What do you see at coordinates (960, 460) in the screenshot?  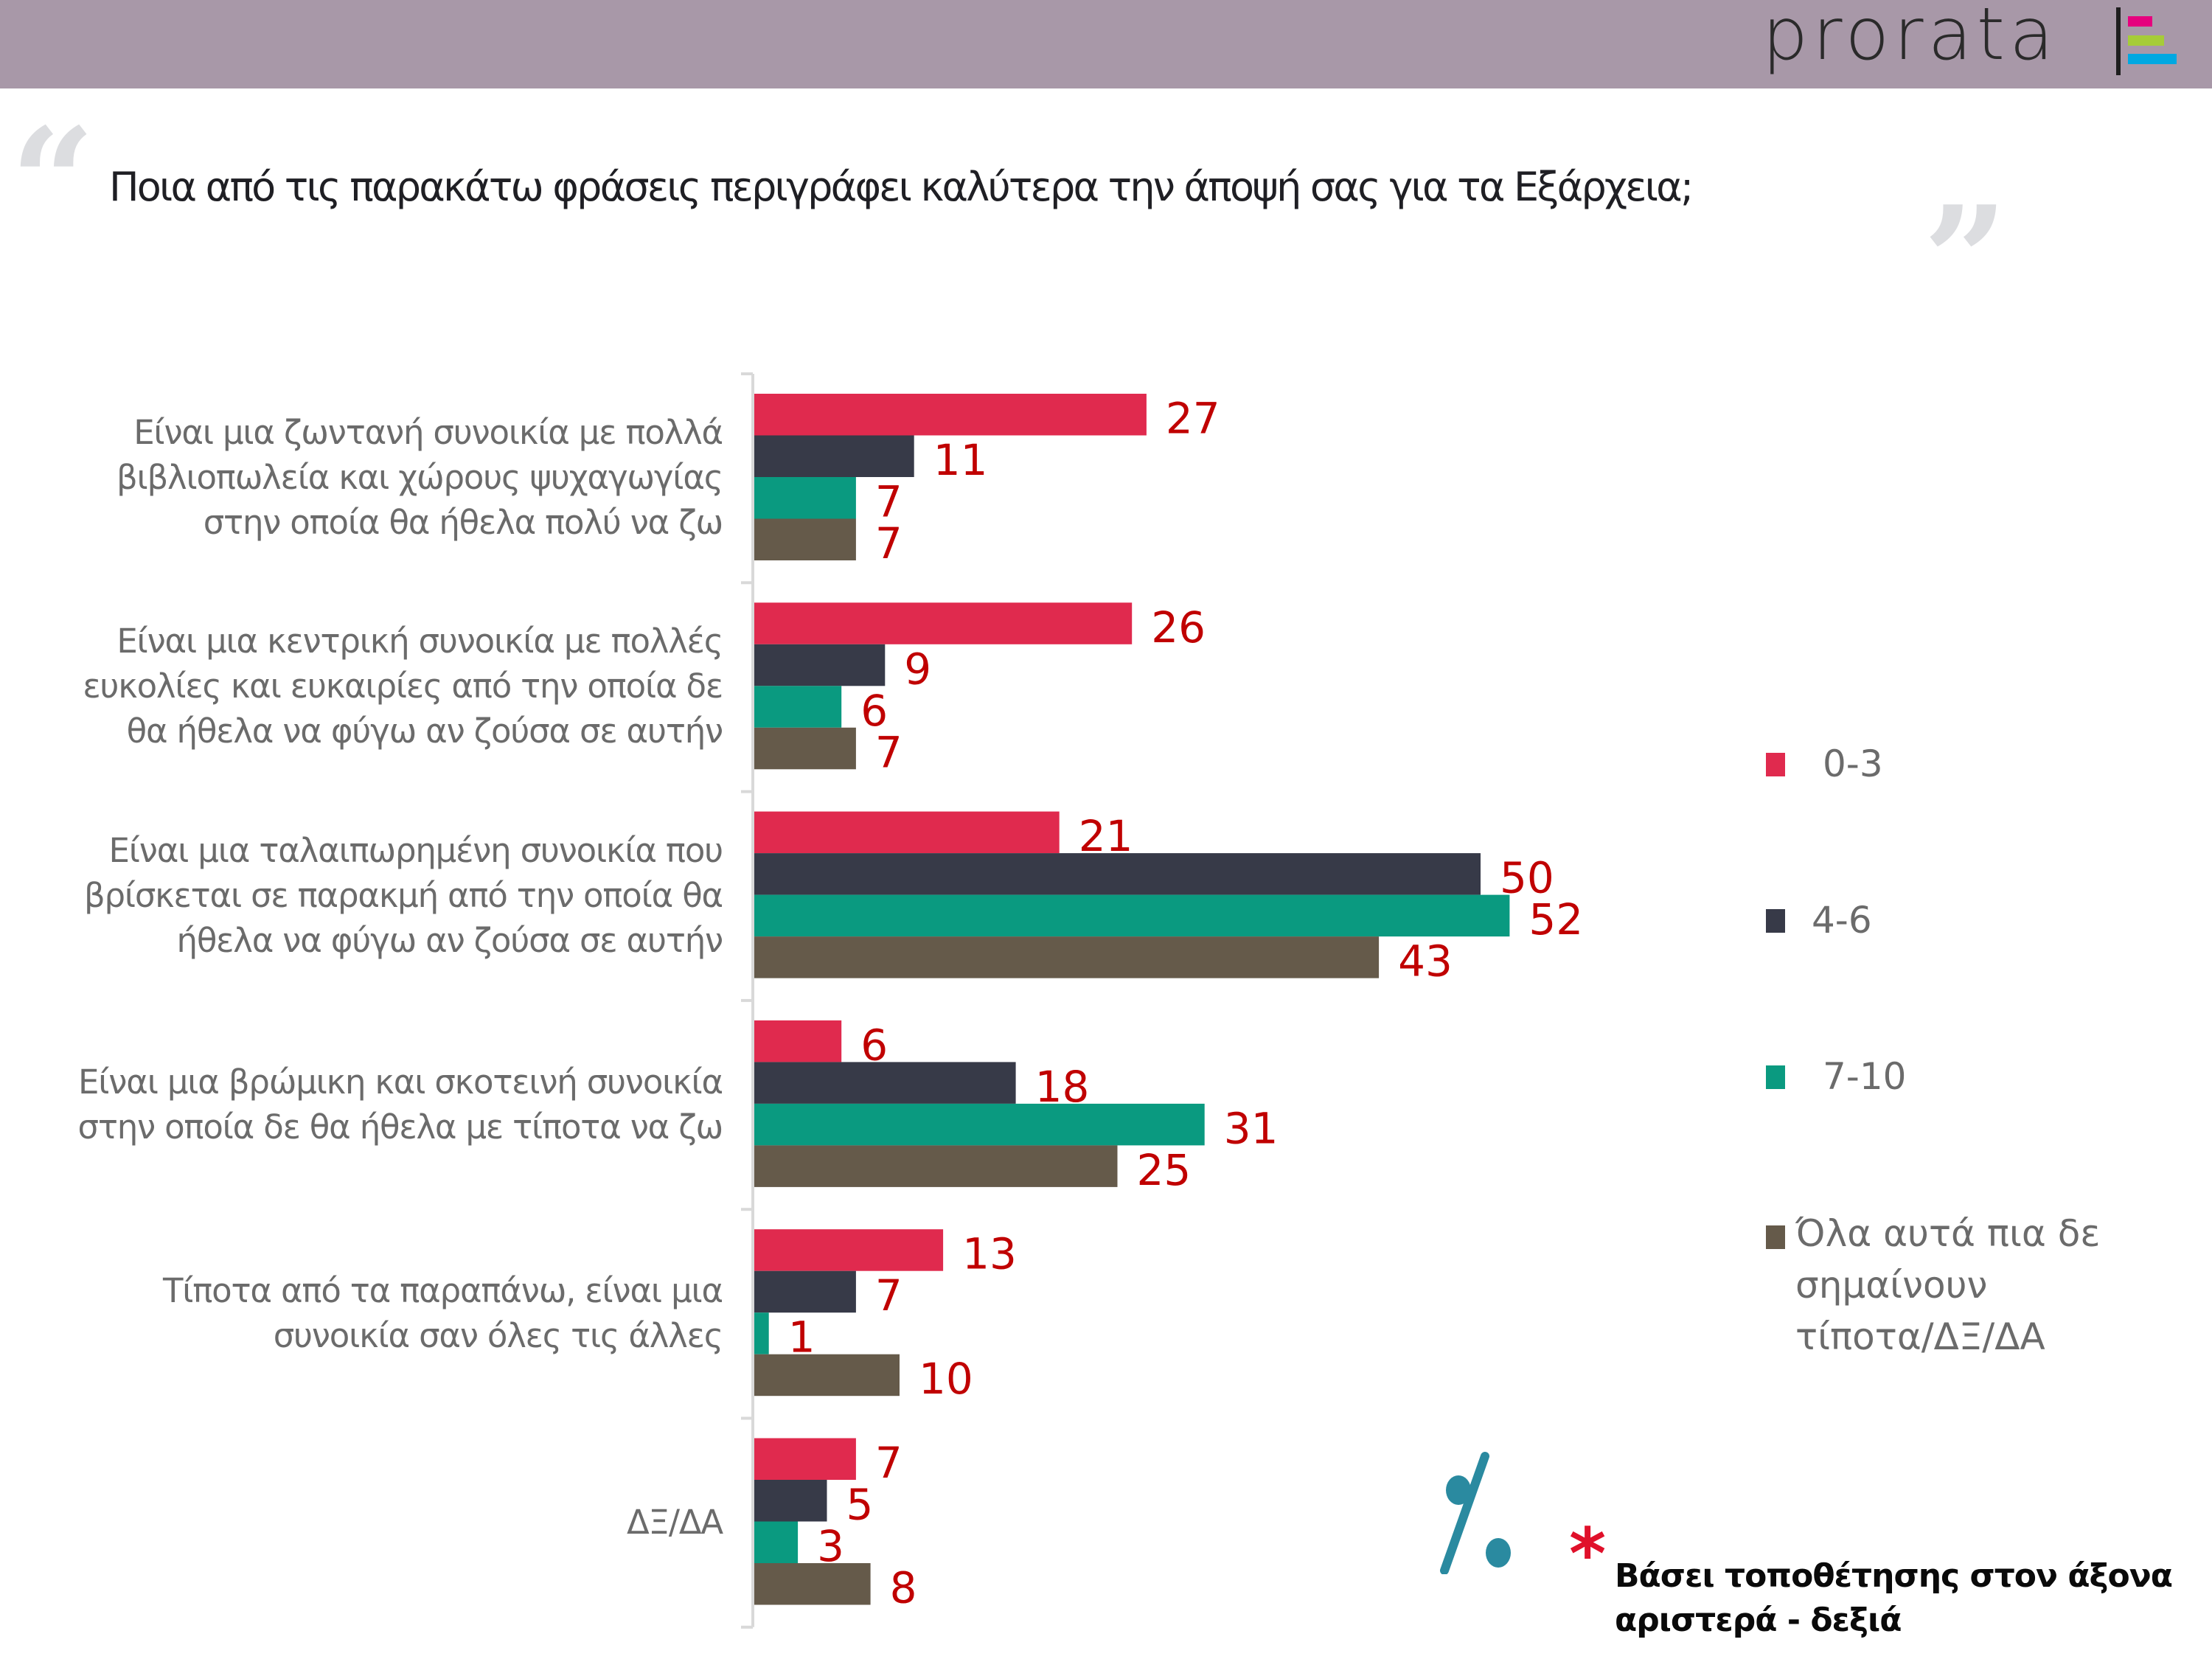 I see `data-label: 11` at bounding box center [960, 460].